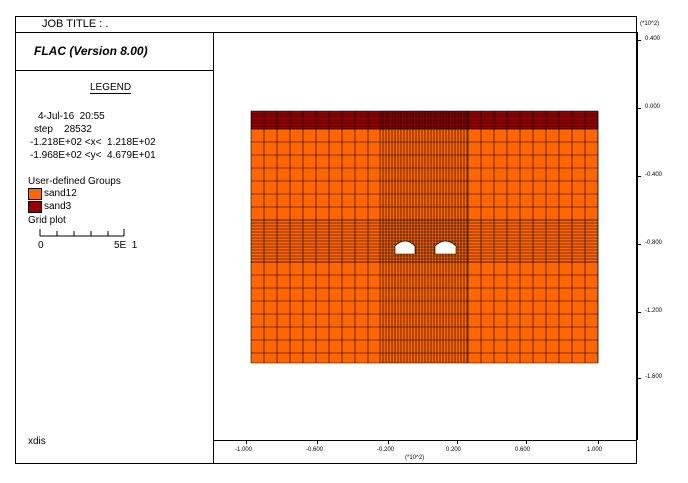  I want to click on title-divider, so click(326, 32).